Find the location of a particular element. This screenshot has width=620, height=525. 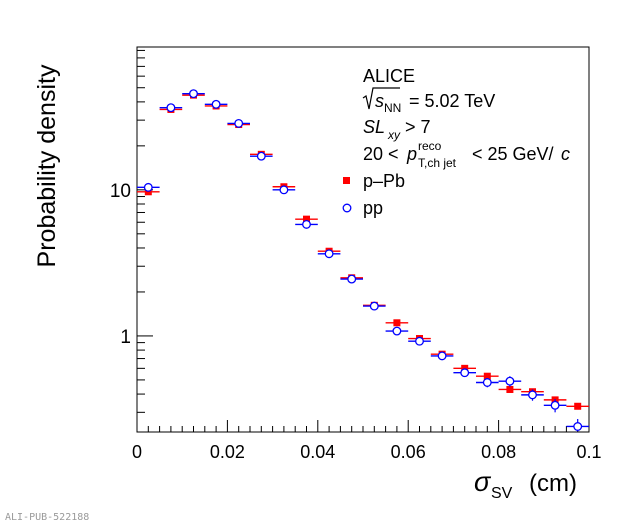

x-tick-label: 0.1 is located at coordinates (588, 452).